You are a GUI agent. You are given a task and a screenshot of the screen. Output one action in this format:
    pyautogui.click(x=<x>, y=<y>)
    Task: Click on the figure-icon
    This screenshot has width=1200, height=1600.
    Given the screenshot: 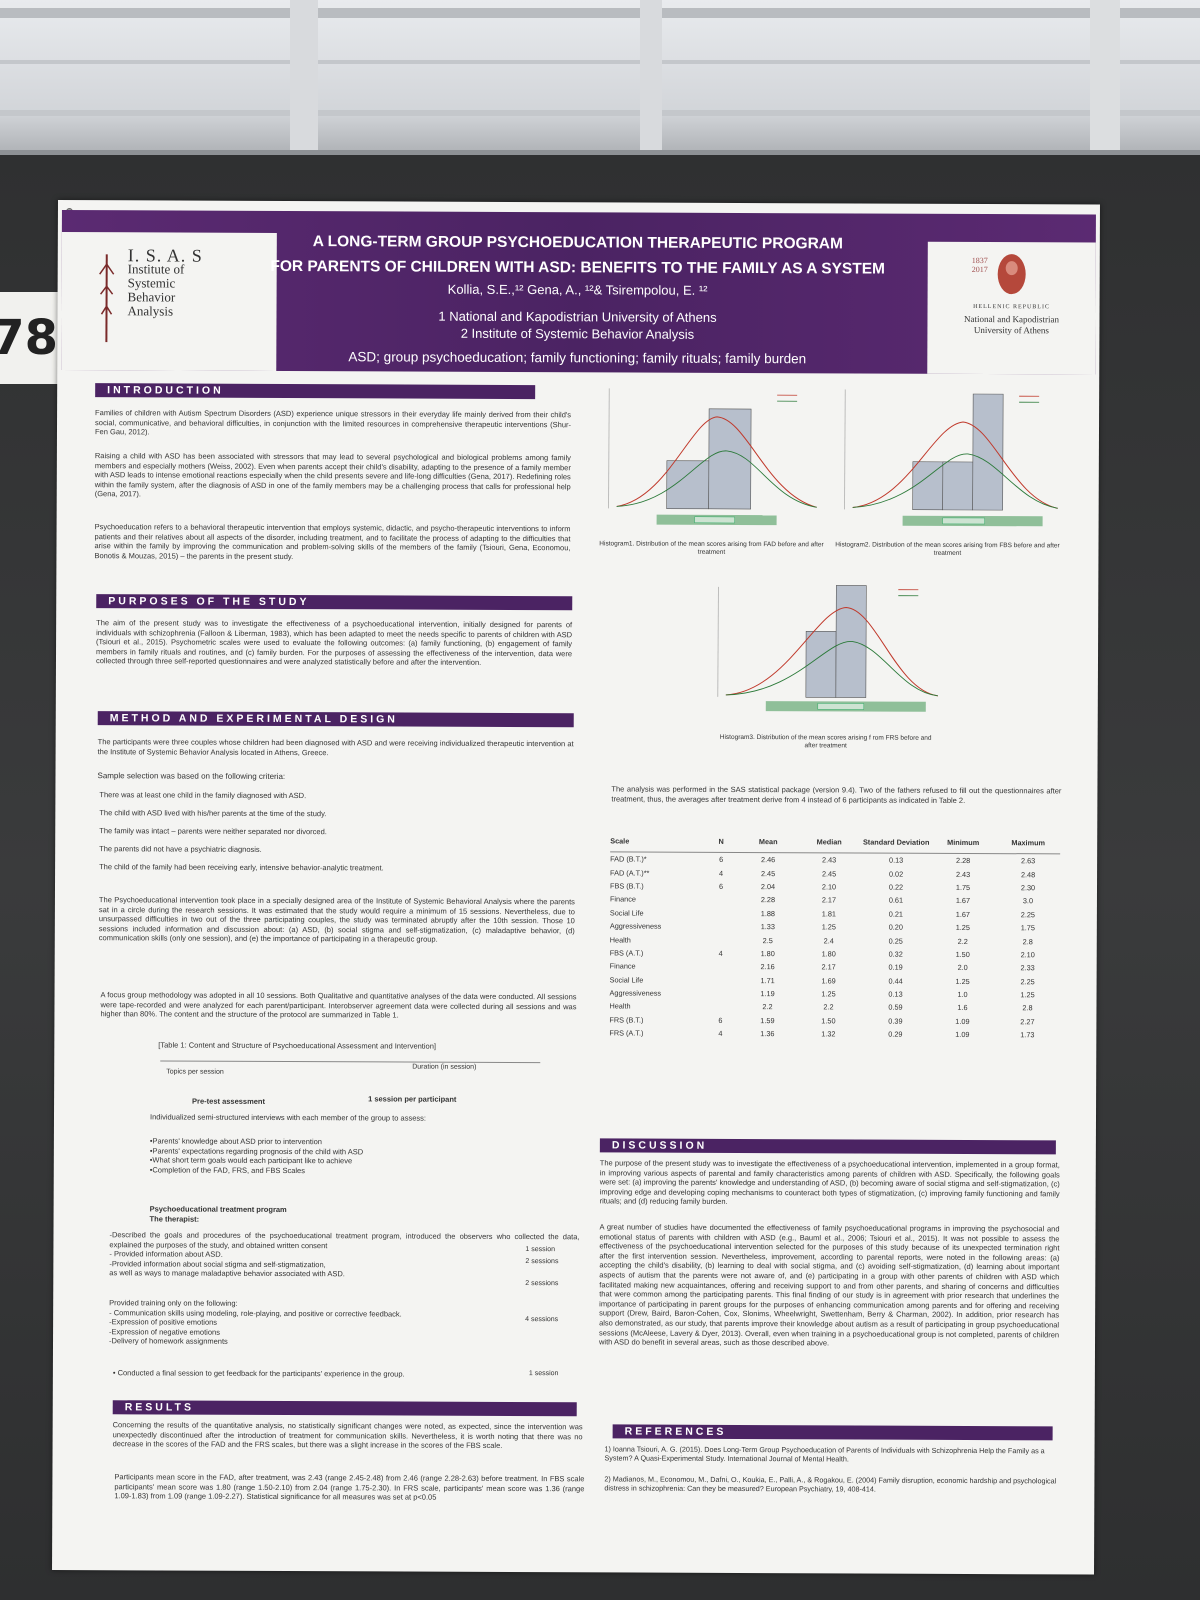 What is the action you would take?
    pyautogui.click(x=107, y=298)
    